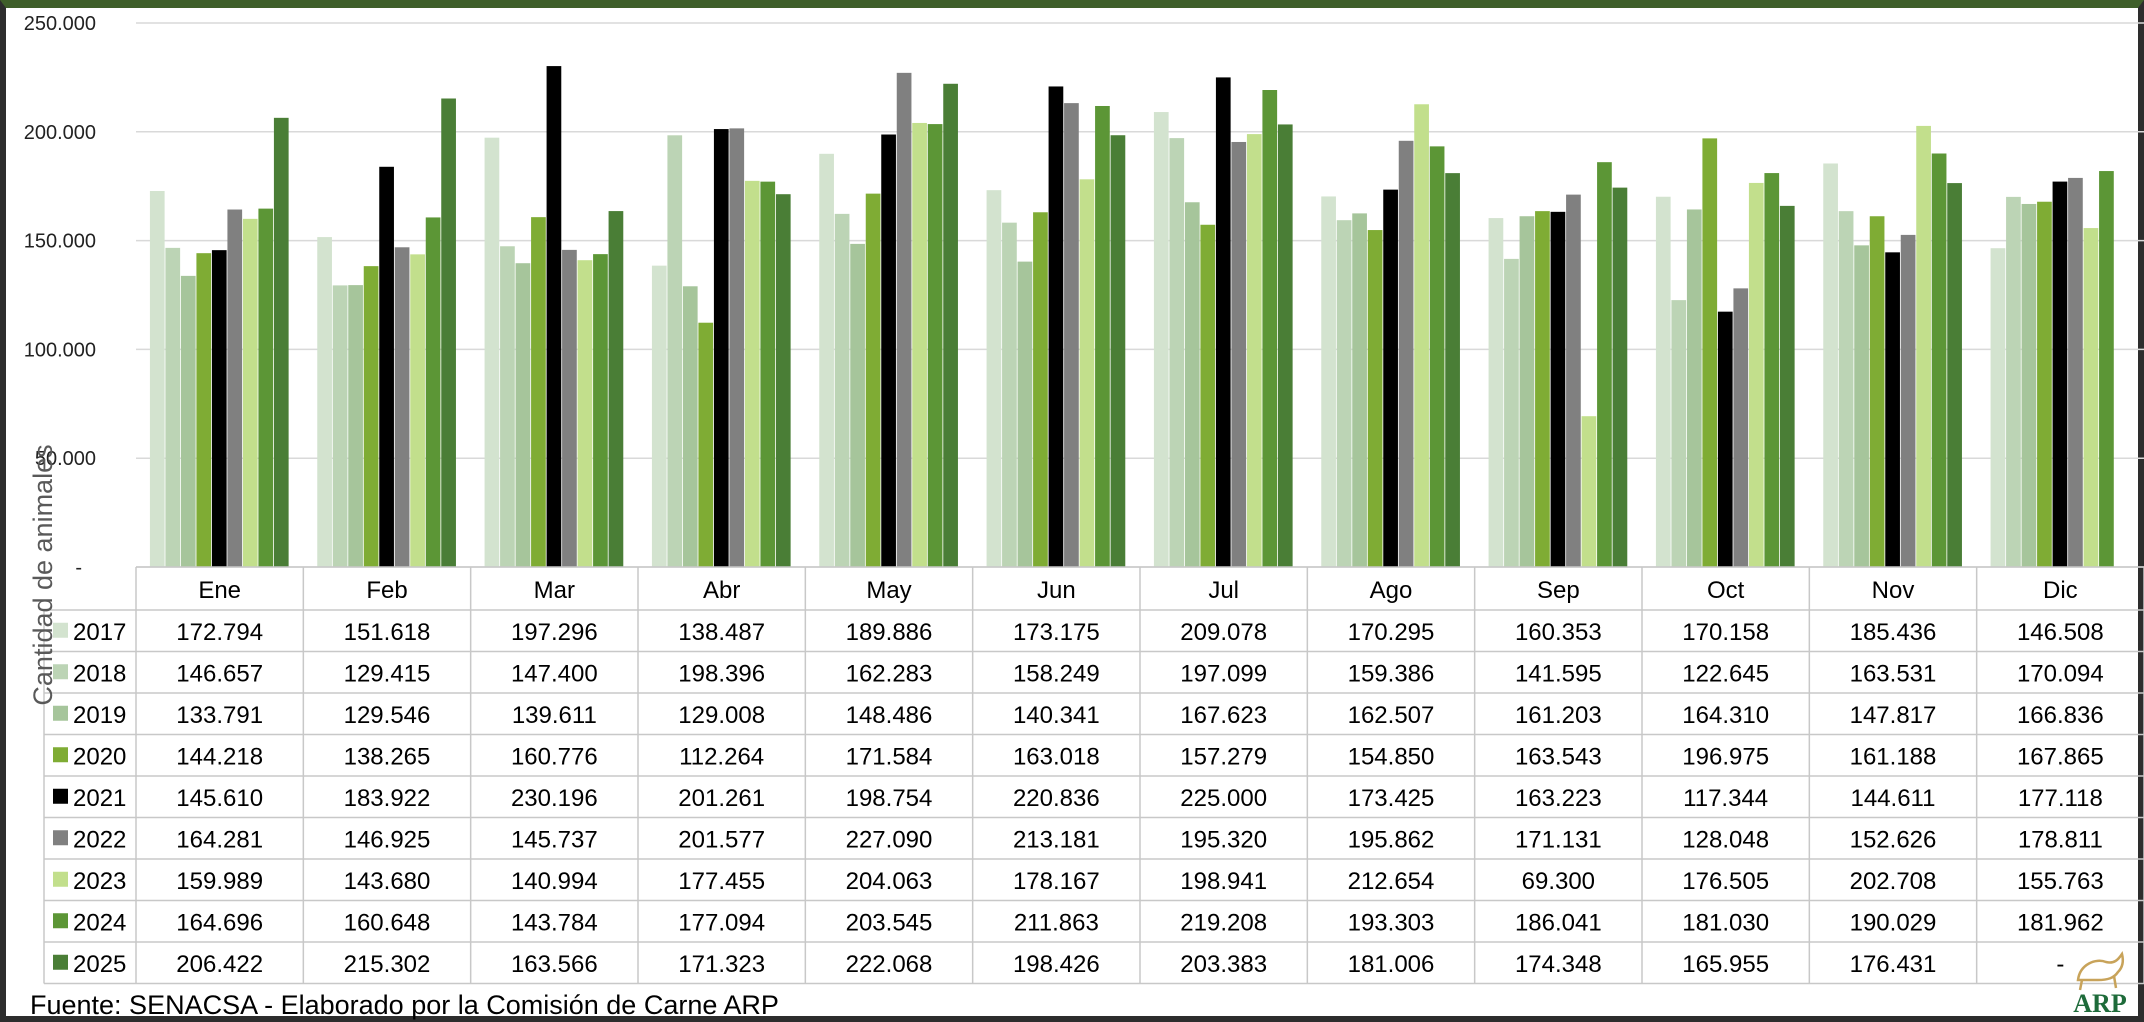 The height and width of the screenshot is (1022, 2144). I want to click on data-label: 174.348, so click(1558, 964).